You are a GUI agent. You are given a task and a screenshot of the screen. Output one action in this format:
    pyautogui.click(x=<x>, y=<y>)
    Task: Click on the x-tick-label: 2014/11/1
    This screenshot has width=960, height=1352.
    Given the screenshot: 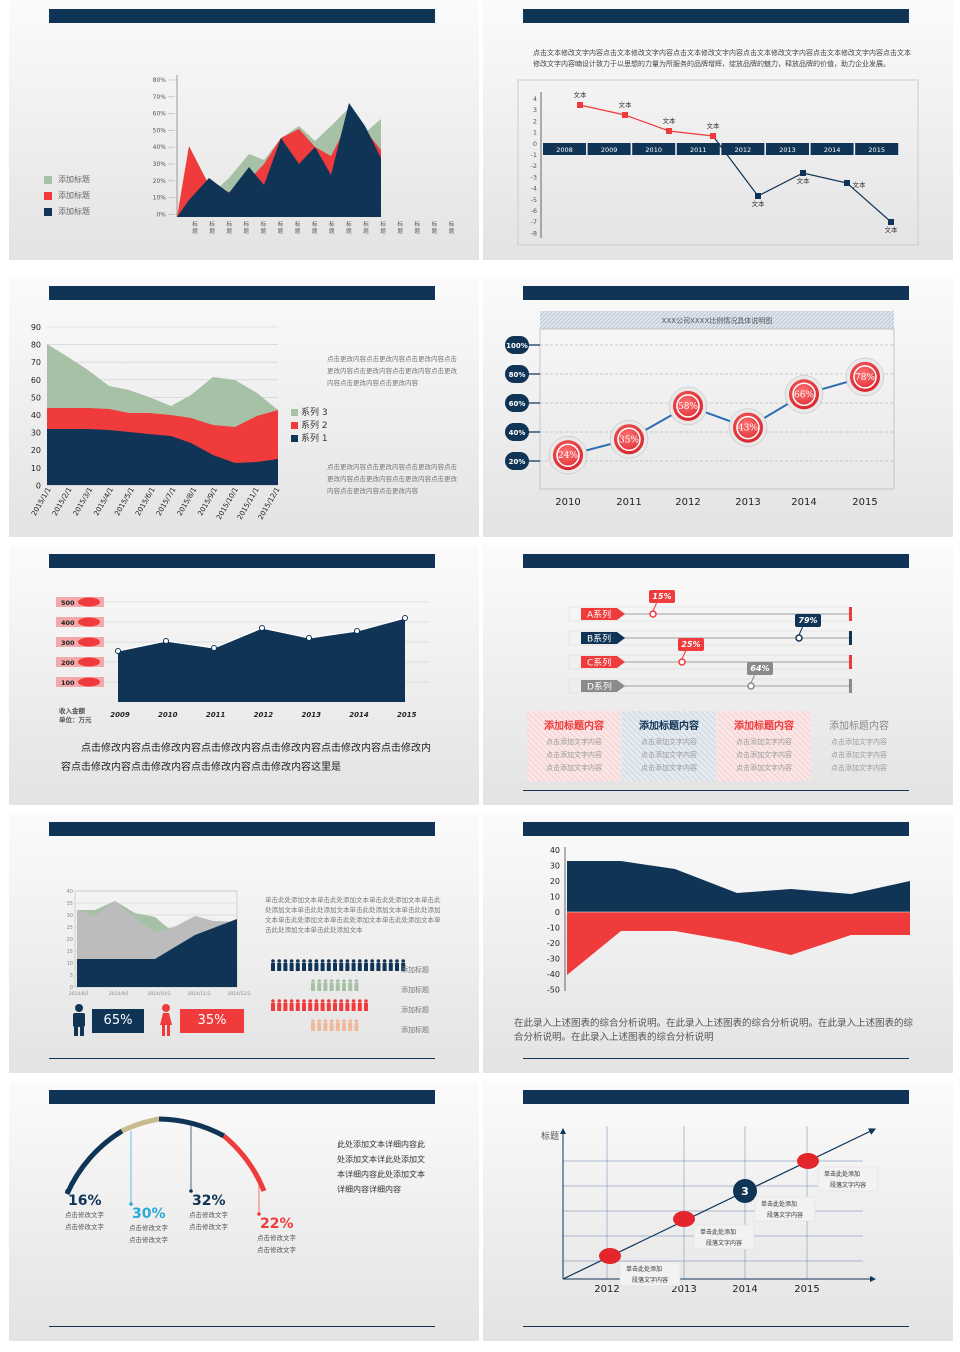 What is the action you would take?
    pyautogui.click(x=198, y=994)
    